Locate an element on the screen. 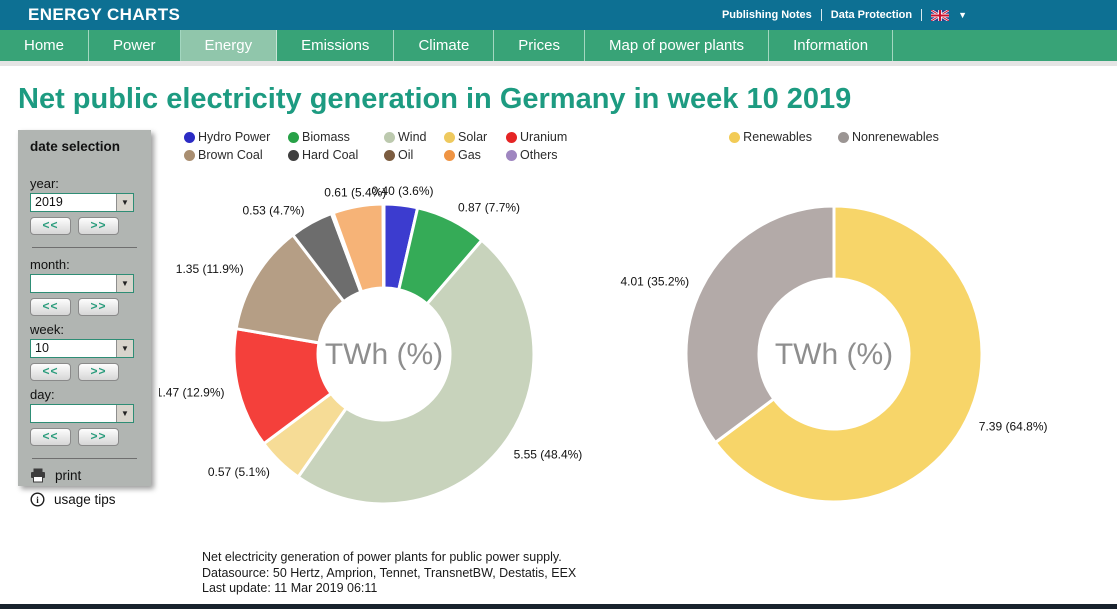 The image size is (1117, 609). monthlabel: month: is located at coordinates (50, 264).